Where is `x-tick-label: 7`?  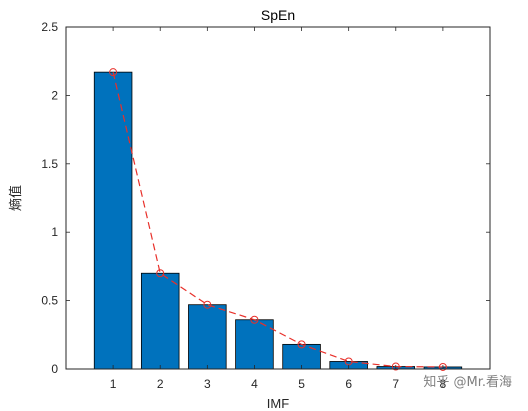
x-tick-label: 7 is located at coordinates (395, 384).